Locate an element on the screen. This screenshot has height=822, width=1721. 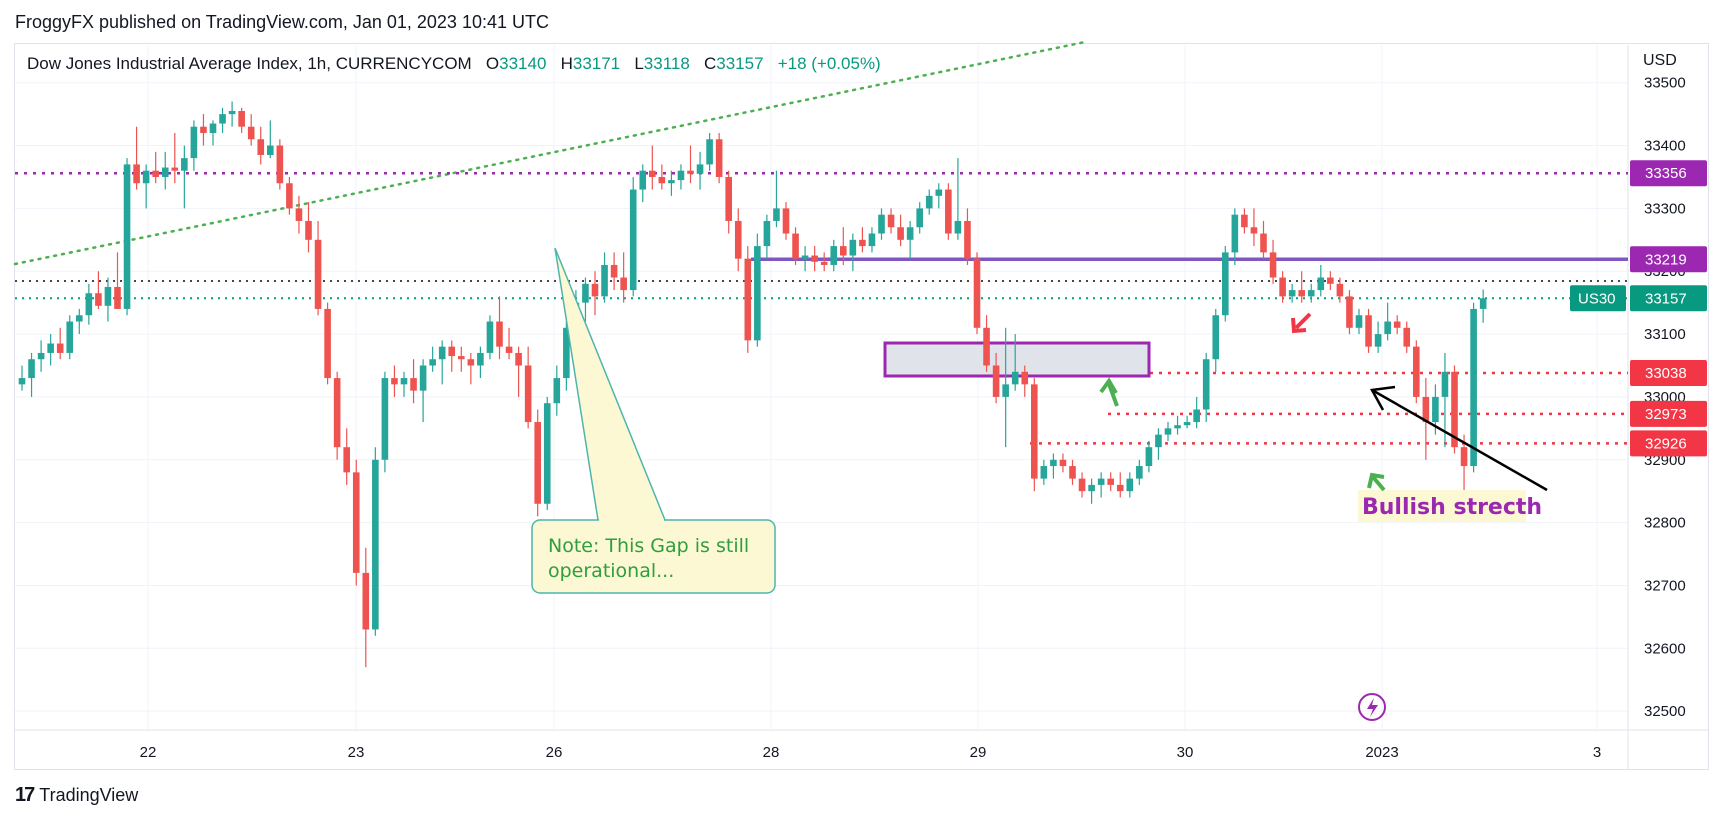
close-label: C is located at coordinates (710, 63).